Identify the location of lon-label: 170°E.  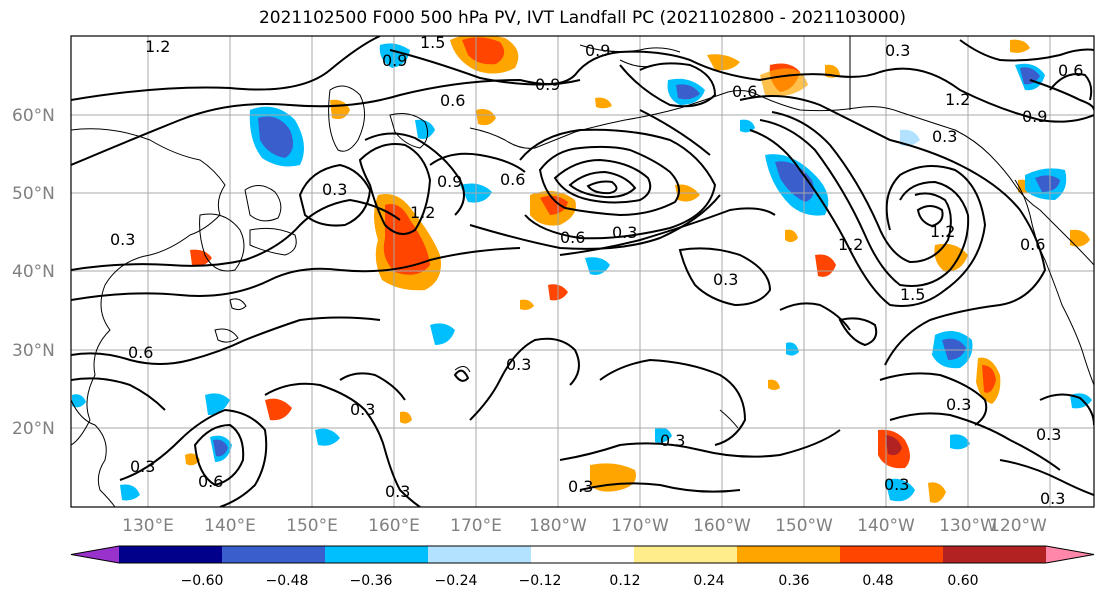
(476, 526).